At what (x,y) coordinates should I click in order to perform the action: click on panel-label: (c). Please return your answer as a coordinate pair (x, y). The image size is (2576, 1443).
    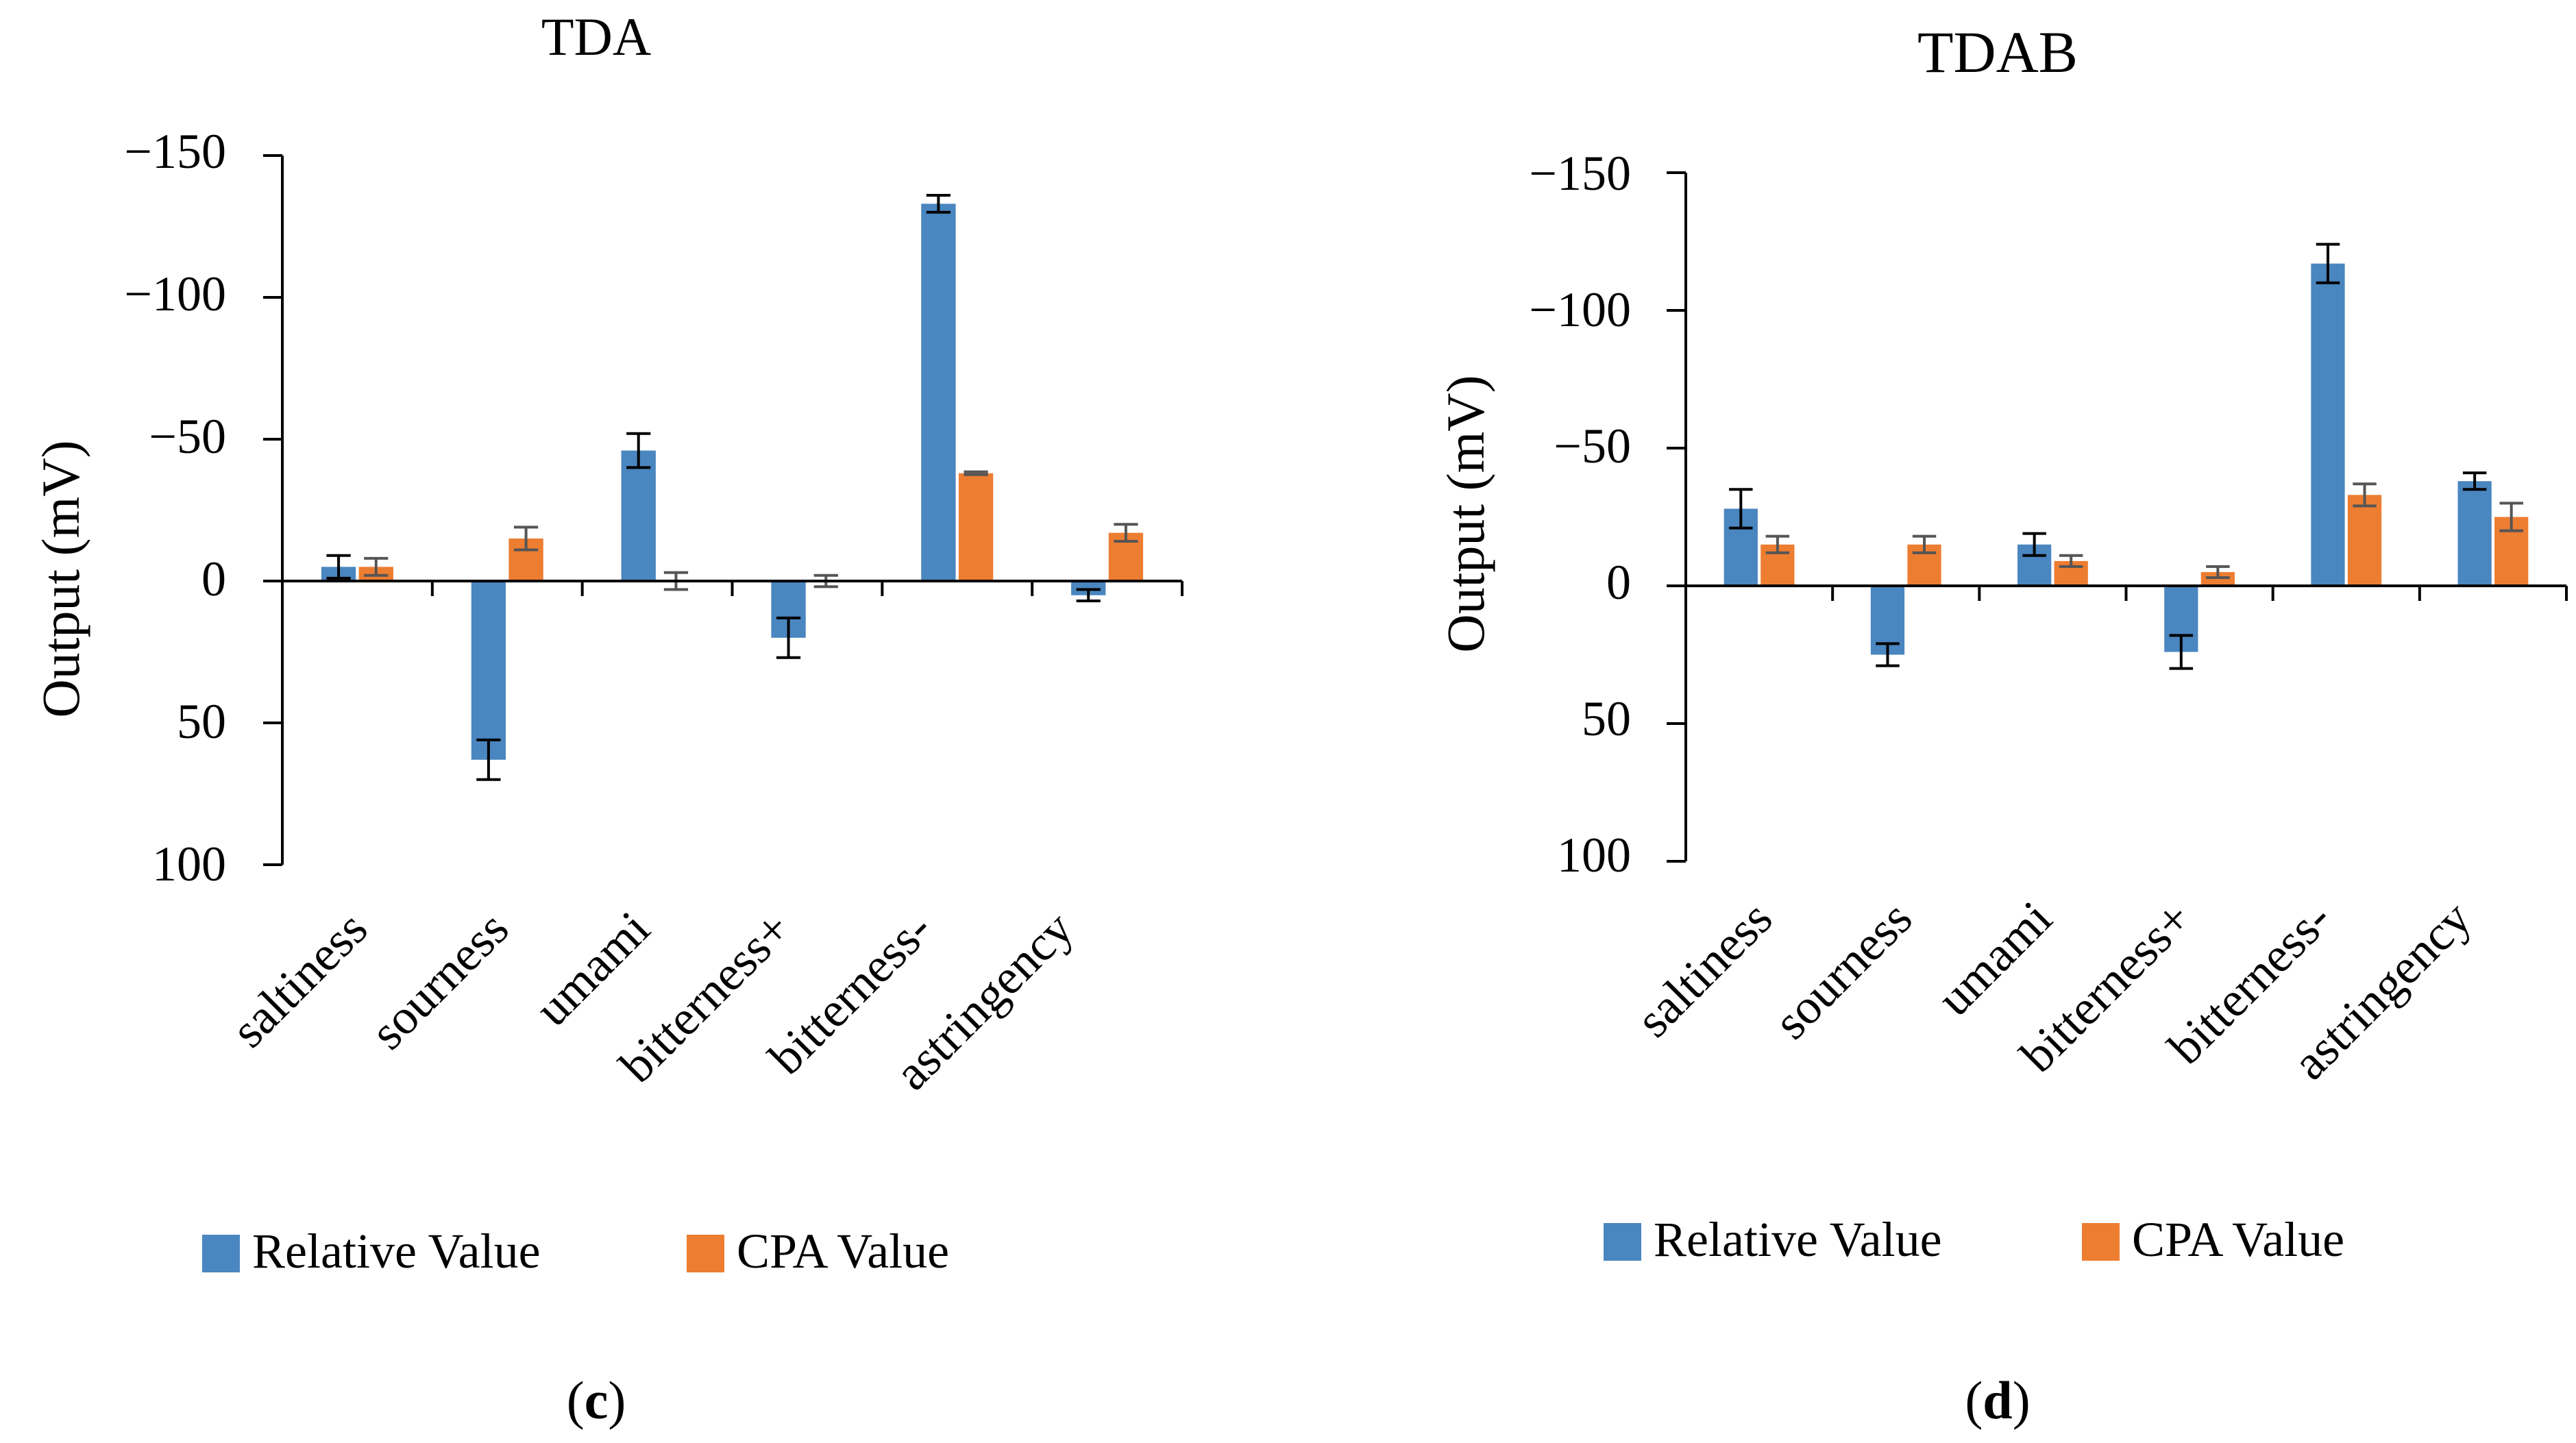
    Looking at the image, I should click on (597, 1400).